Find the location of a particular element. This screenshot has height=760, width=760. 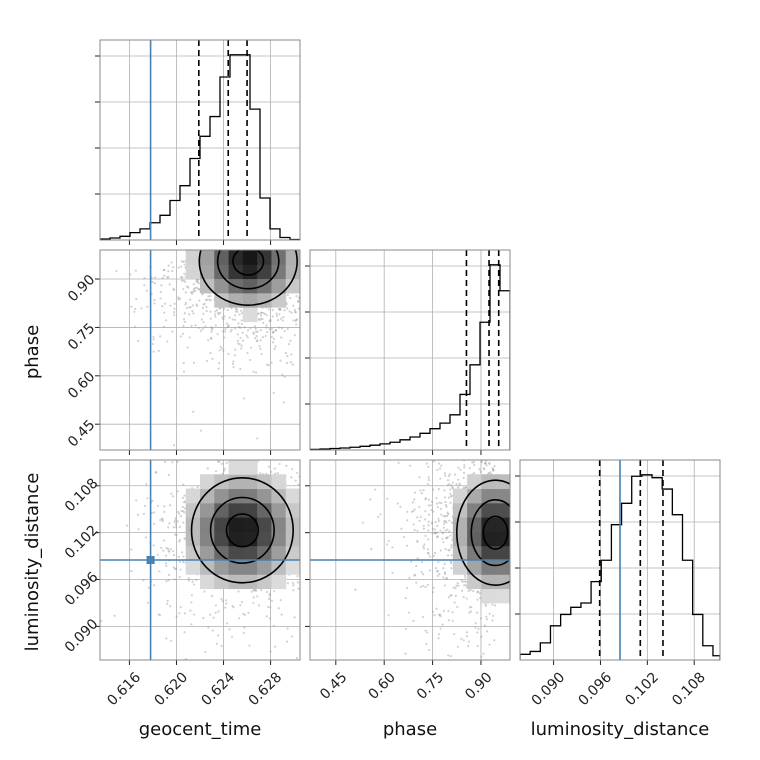

x-tick-label-hist-luminosity-distance-3: 0.108 is located at coordinates (689, 689).